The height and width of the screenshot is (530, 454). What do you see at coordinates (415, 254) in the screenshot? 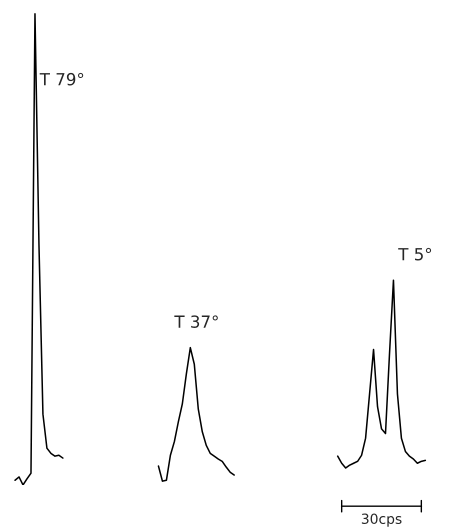
I see `annotation: T 5°` at bounding box center [415, 254].